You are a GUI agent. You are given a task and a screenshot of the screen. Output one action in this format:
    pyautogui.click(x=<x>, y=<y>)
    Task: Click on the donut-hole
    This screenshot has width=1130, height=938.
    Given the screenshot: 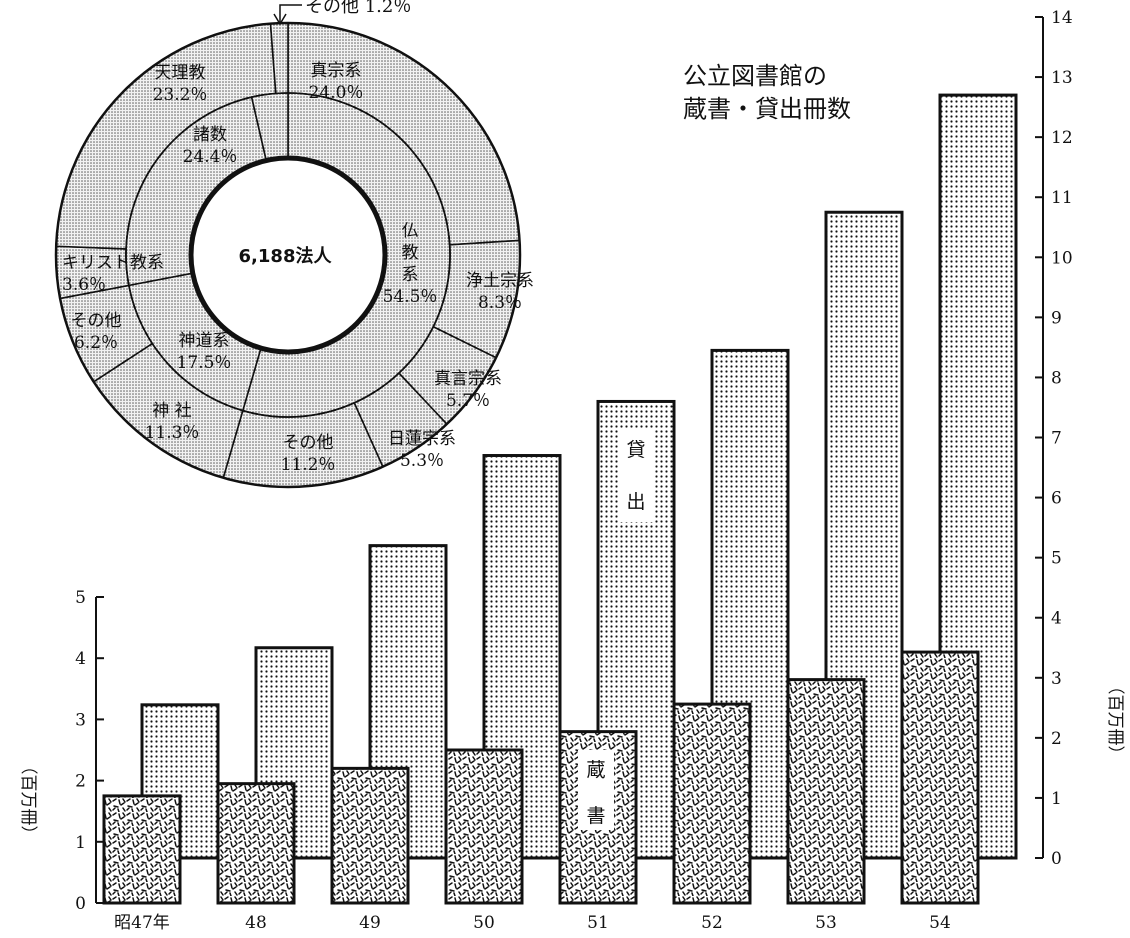 What is the action you would take?
    pyautogui.click(x=288, y=255)
    